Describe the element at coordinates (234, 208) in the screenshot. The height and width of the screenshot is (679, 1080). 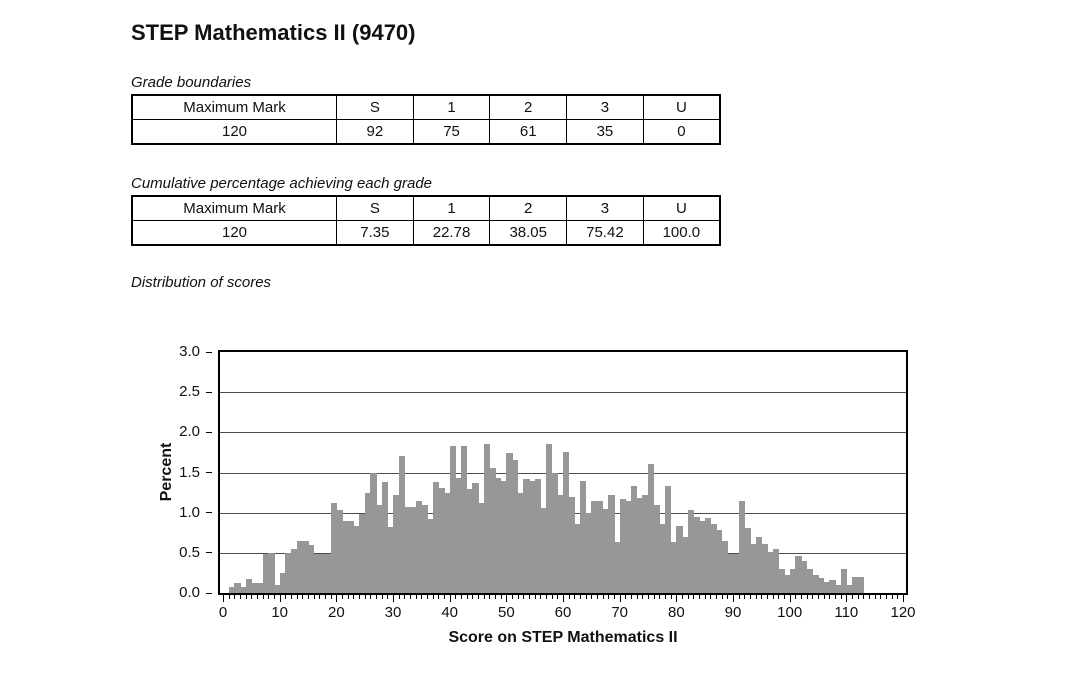
I see `column-header-cell: Maximum Mark` at that location.